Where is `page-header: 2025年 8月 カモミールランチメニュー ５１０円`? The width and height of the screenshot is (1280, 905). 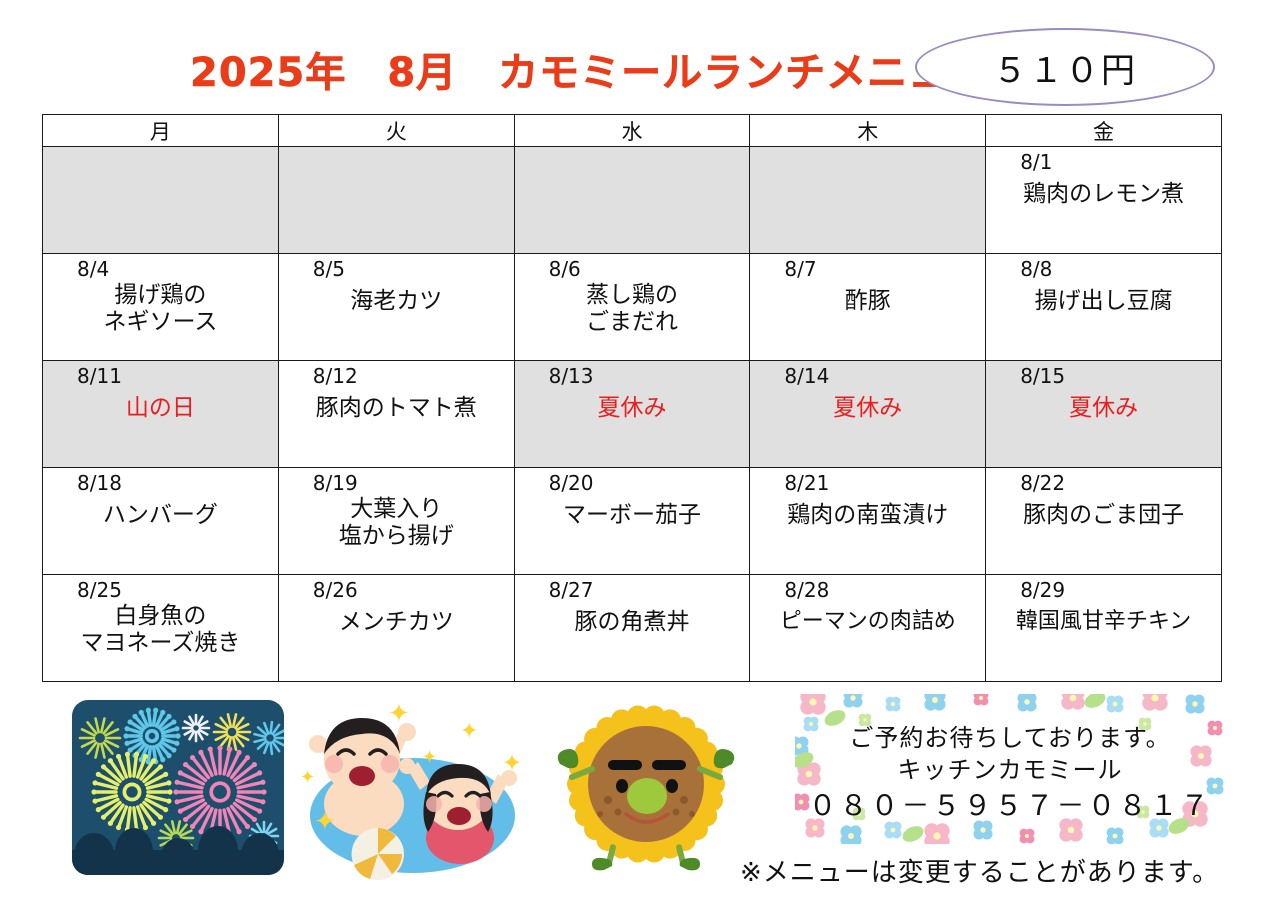 page-header: 2025年 8月 カモミールランチメニュー ５１０円 is located at coordinates (640, 56).